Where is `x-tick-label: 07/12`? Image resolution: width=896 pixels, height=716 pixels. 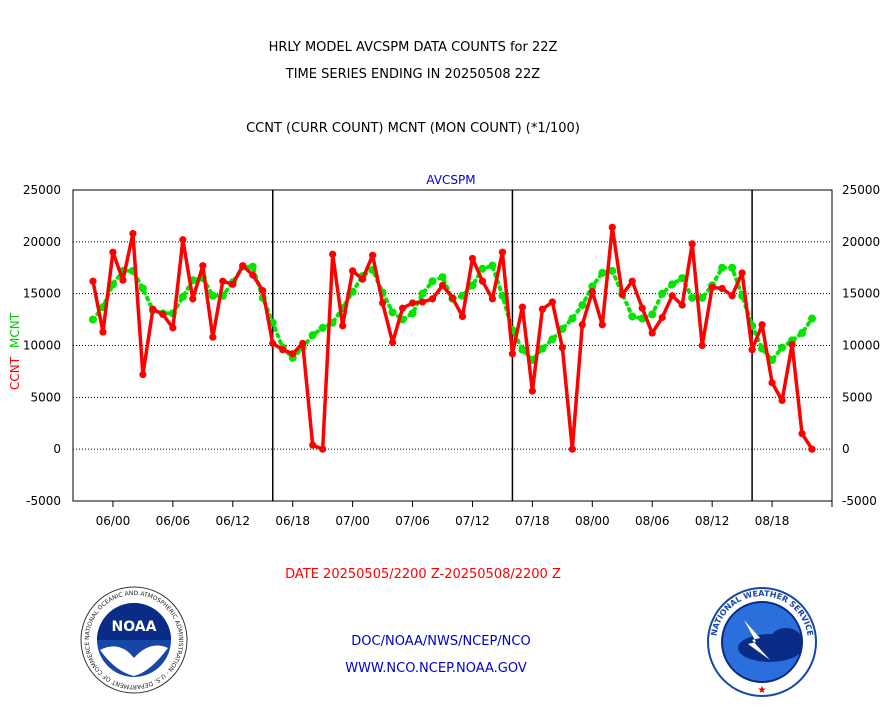 x-tick-label: 07/12 is located at coordinates (472, 521).